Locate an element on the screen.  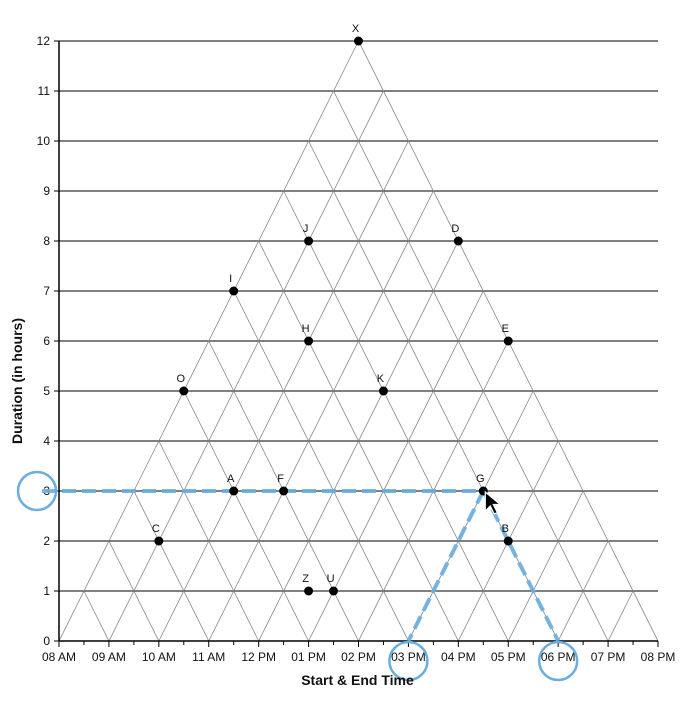
x-tick-label: 05 PM is located at coordinates (508, 657).